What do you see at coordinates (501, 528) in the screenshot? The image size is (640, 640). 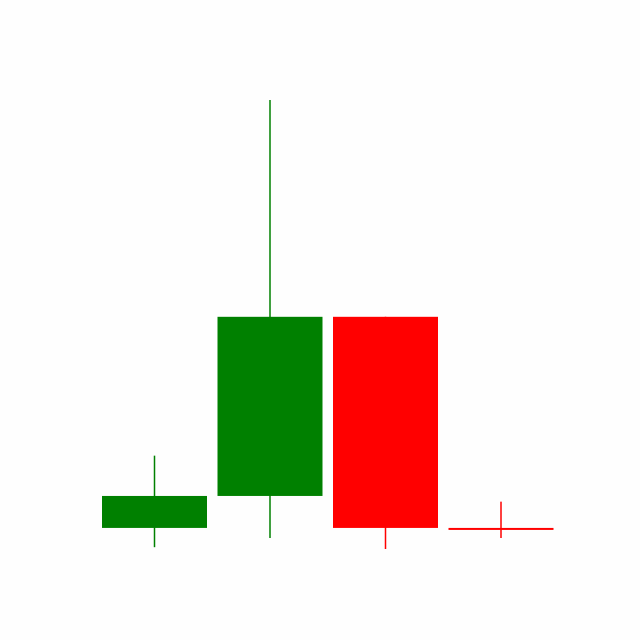 I see `candle-4-body` at bounding box center [501, 528].